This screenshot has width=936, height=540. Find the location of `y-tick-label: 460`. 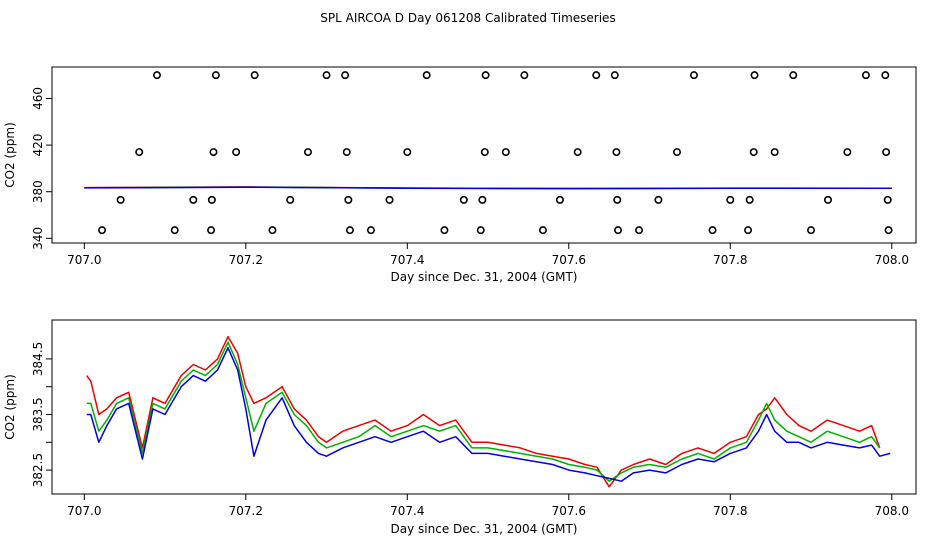

y-tick-label: 460 is located at coordinates (38, 98).